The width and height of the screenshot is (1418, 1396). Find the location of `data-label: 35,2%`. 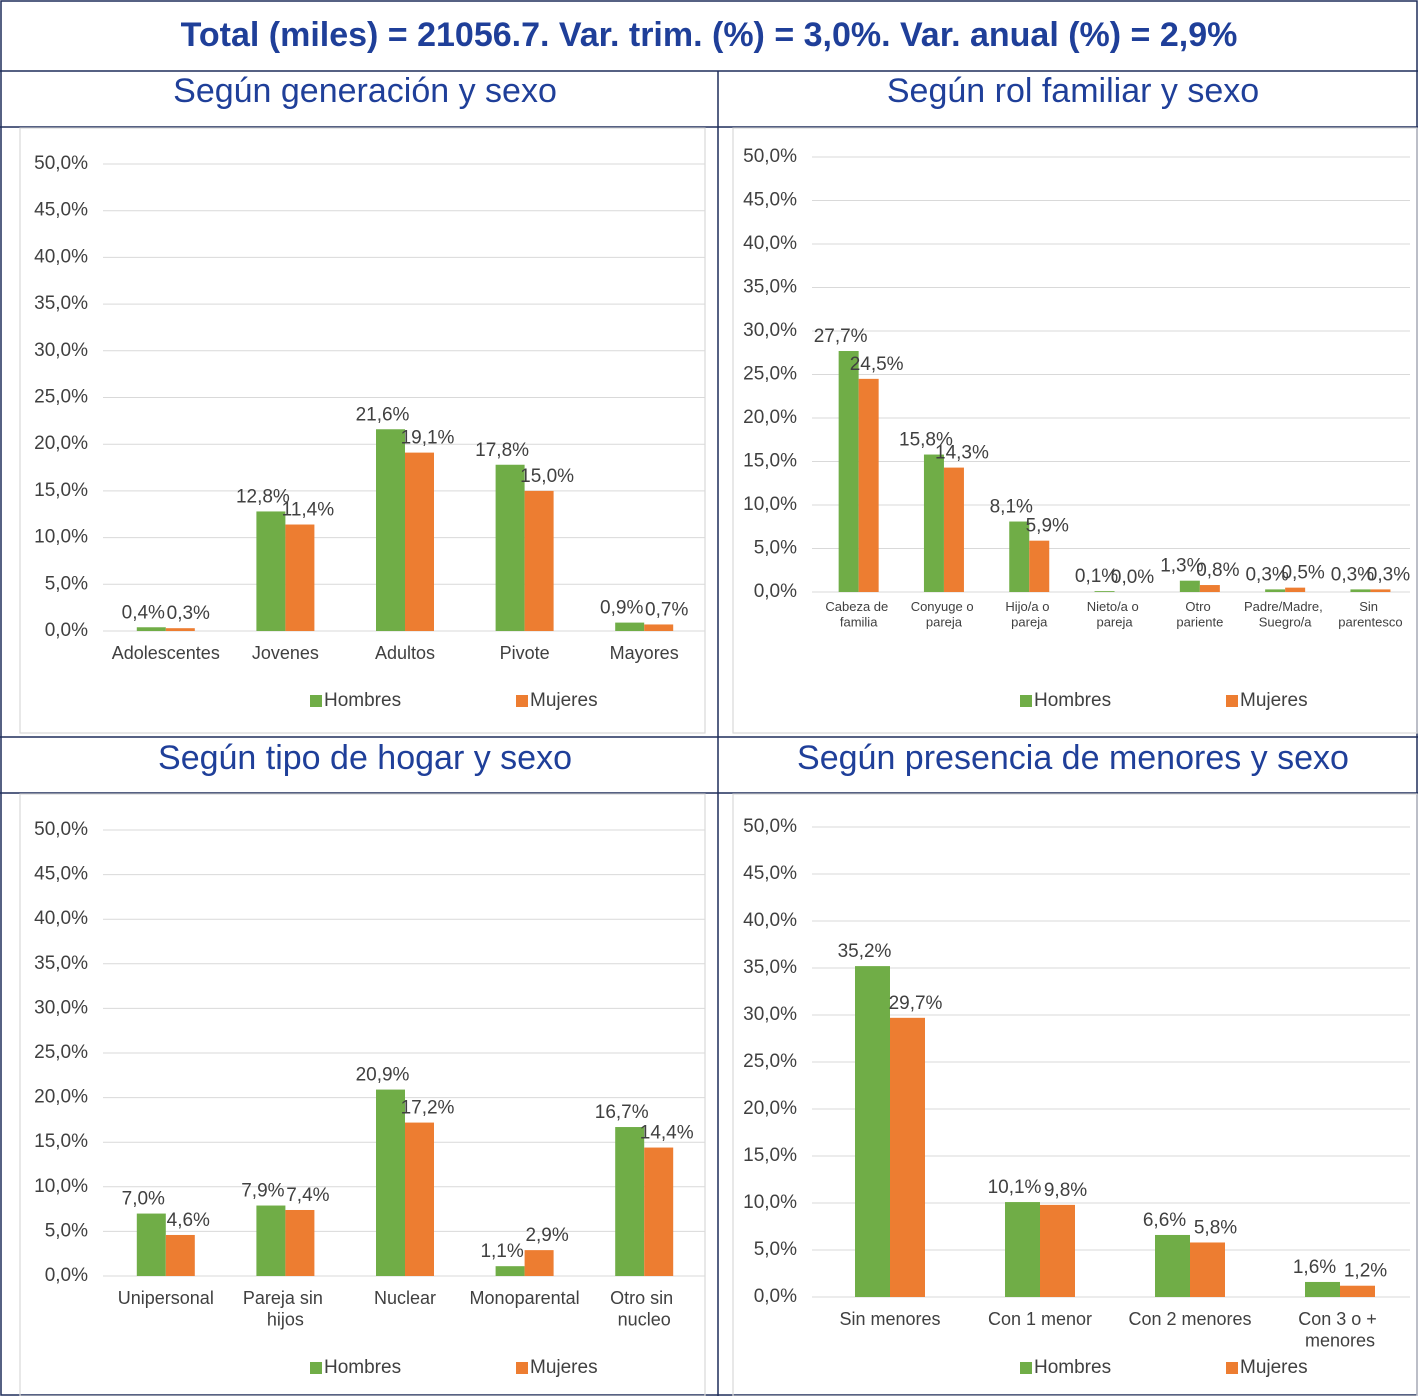

data-label: 35,2% is located at coordinates (865, 951).